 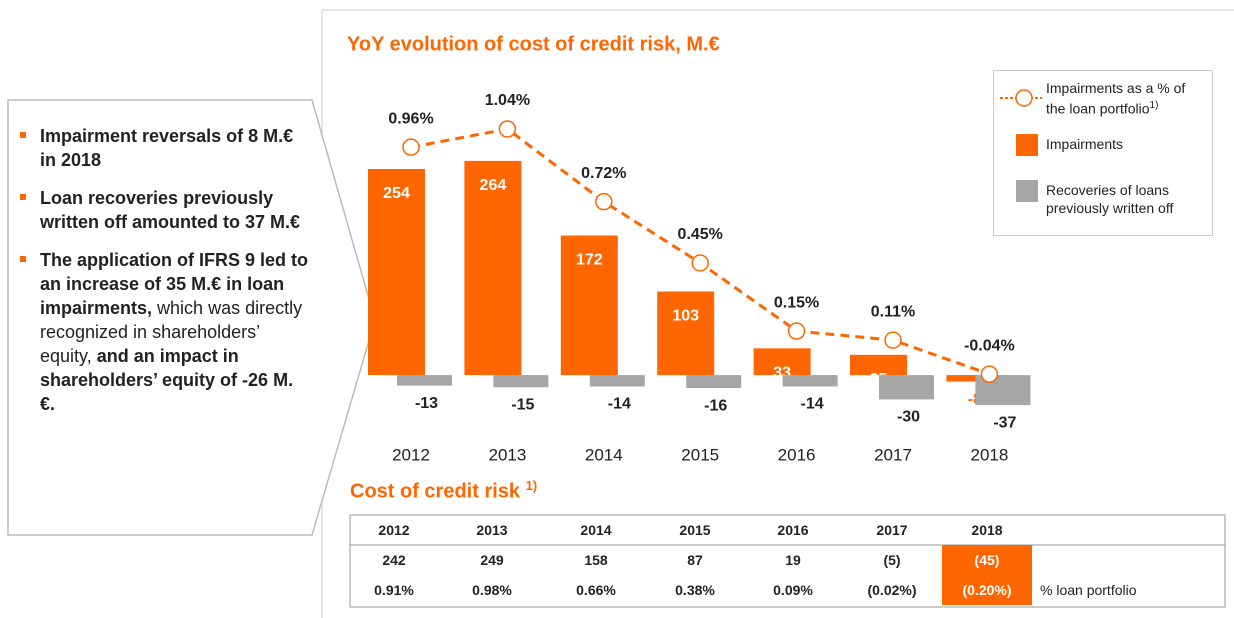 What do you see at coordinates (695, 530) in the screenshot?
I see `table-header-cell: 2015` at bounding box center [695, 530].